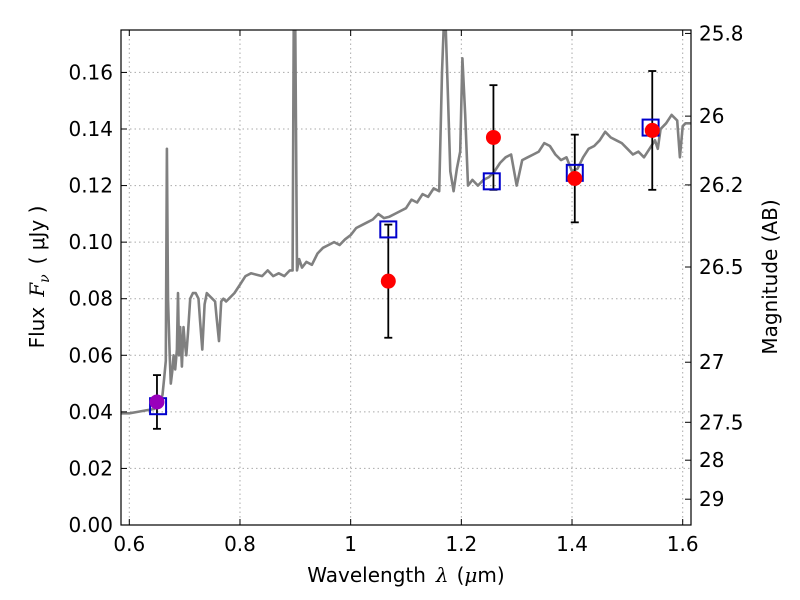  Describe the element at coordinates (461, 575) in the screenshot. I see `x-axis-label-unit-open: (` at that location.